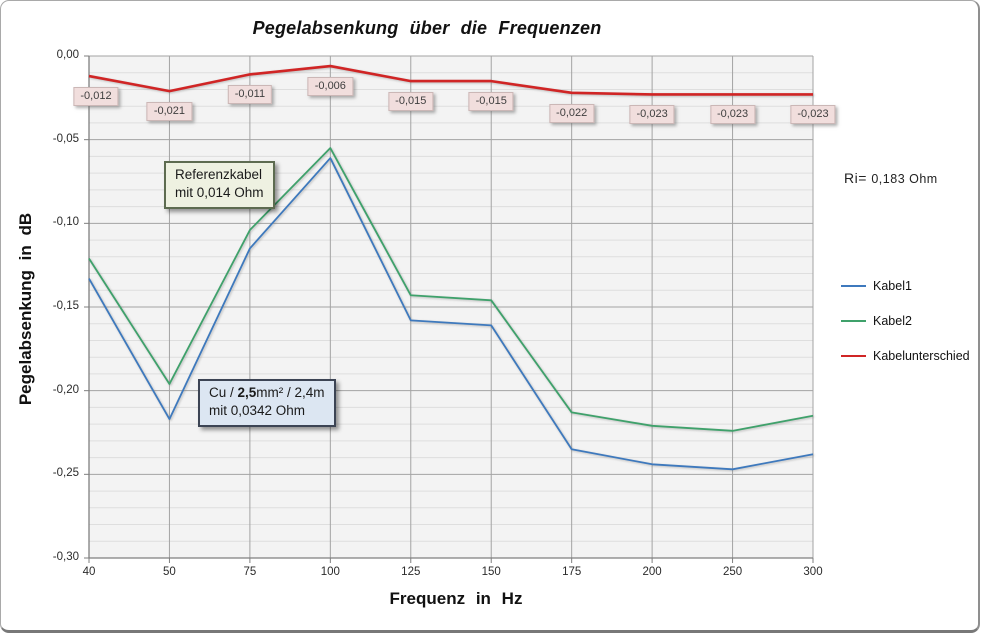  I want to click on ri-value-label: Ri= 0,183 Ohm, so click(891, 179).